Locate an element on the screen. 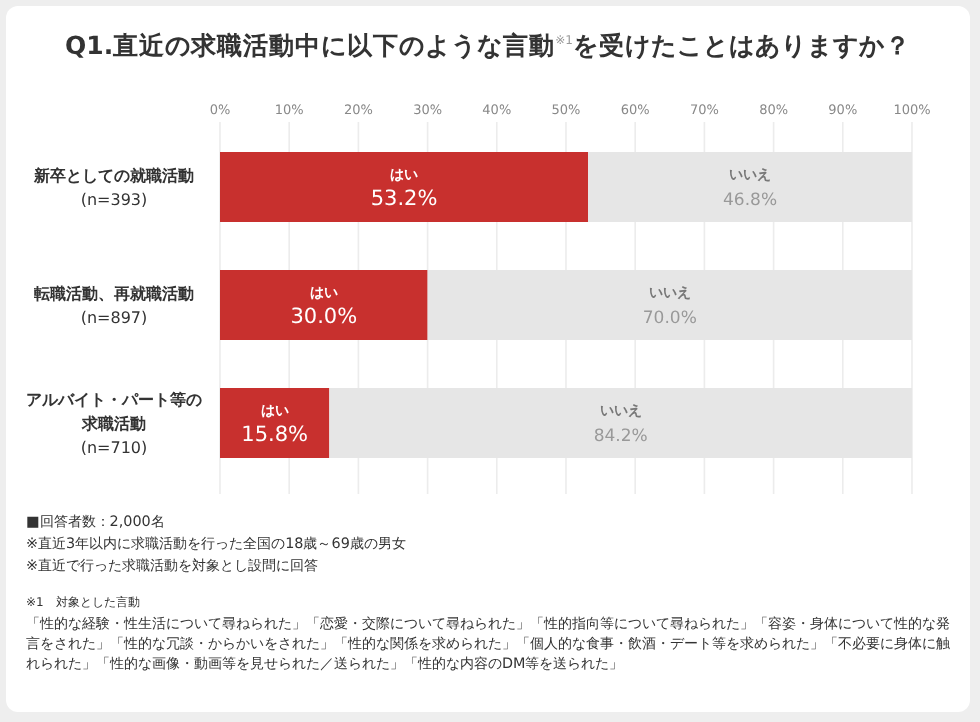 The height and width of the screenshot is (722, 980). y-tick-label: 転職活動、再就職活動 (n=897) is located at coordinates (113, 306).